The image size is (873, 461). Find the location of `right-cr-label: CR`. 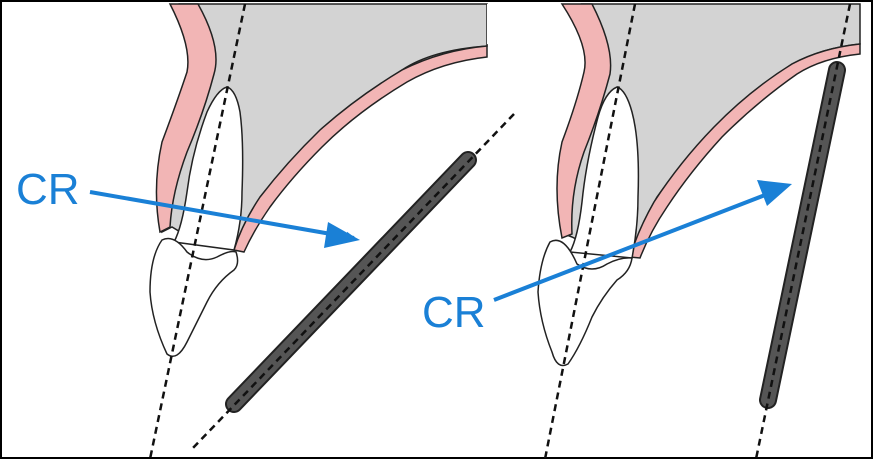

right-cr-label: CR is located at coordinates (454, 312).